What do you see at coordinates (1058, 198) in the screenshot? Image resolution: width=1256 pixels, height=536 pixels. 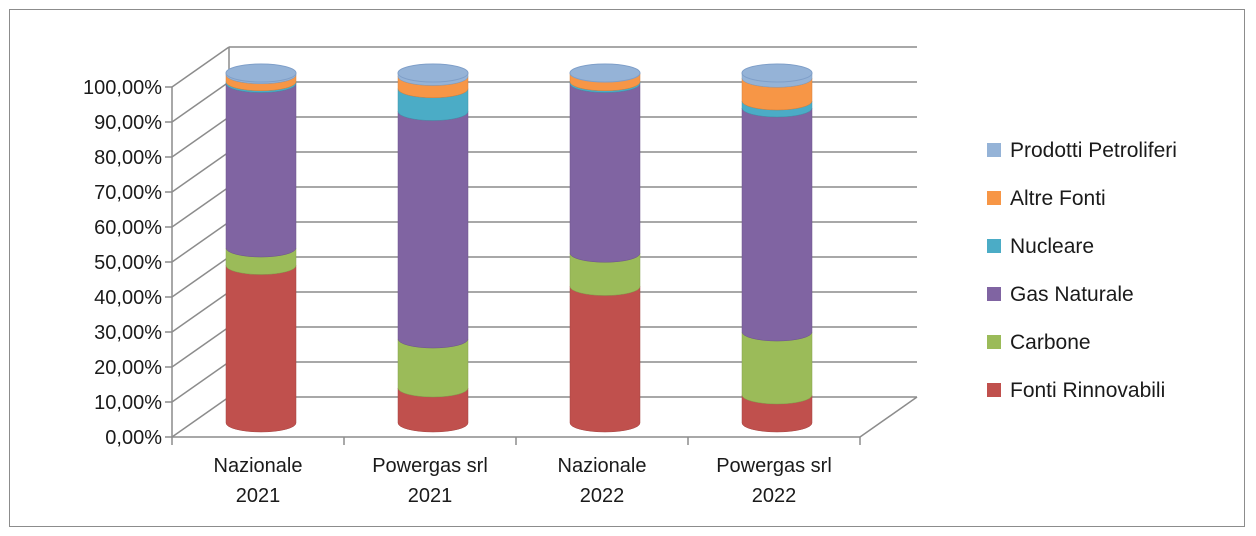 I see `legend-label: Altre Fonti` at bounding box center [1058, 198].